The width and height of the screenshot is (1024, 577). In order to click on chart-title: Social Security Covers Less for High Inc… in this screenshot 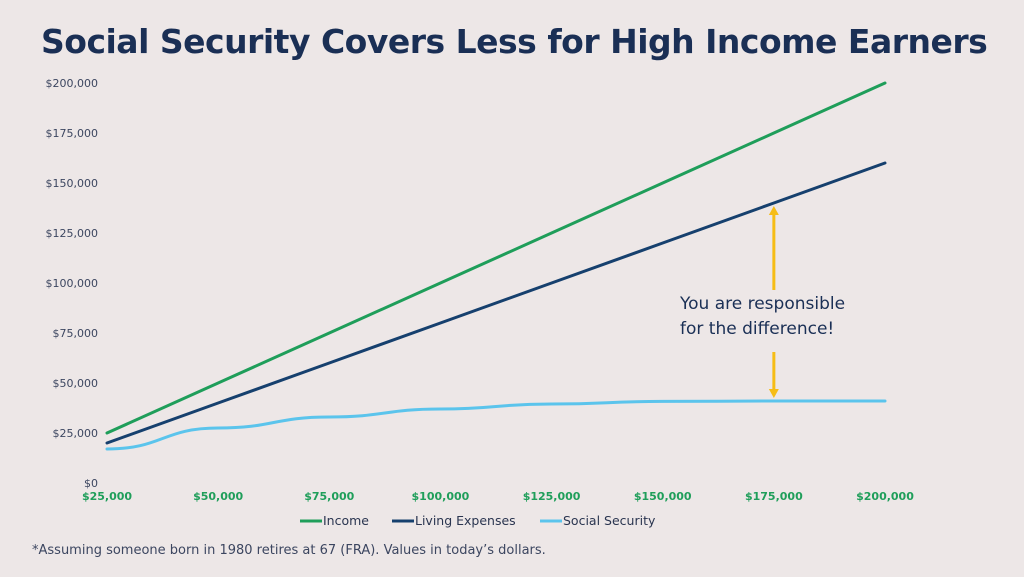, I will do `click(514, 41)`.